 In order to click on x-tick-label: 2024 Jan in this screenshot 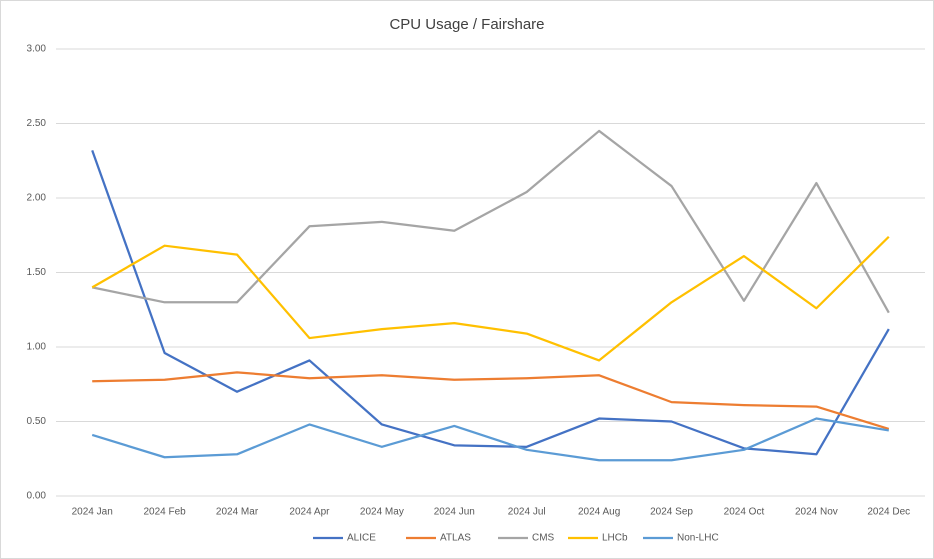, I will do `click(92, 512)`.